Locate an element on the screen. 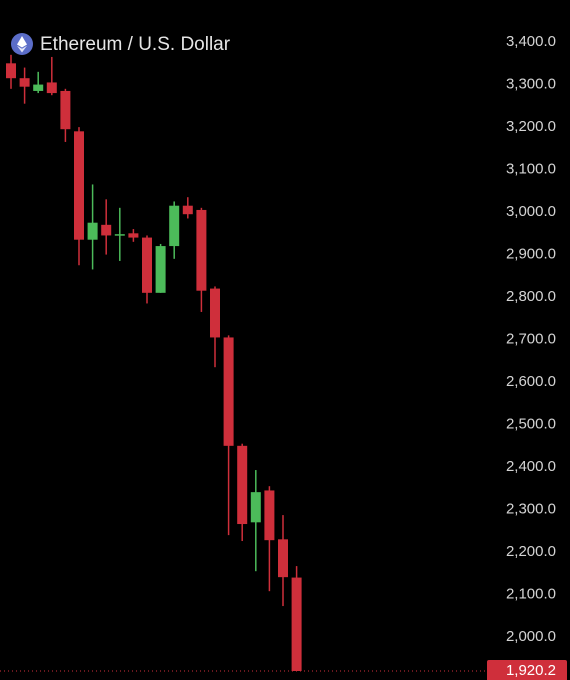 The image size is (570, 680). last-price-label: 1,920.2 is located at coordinates (531, 670).